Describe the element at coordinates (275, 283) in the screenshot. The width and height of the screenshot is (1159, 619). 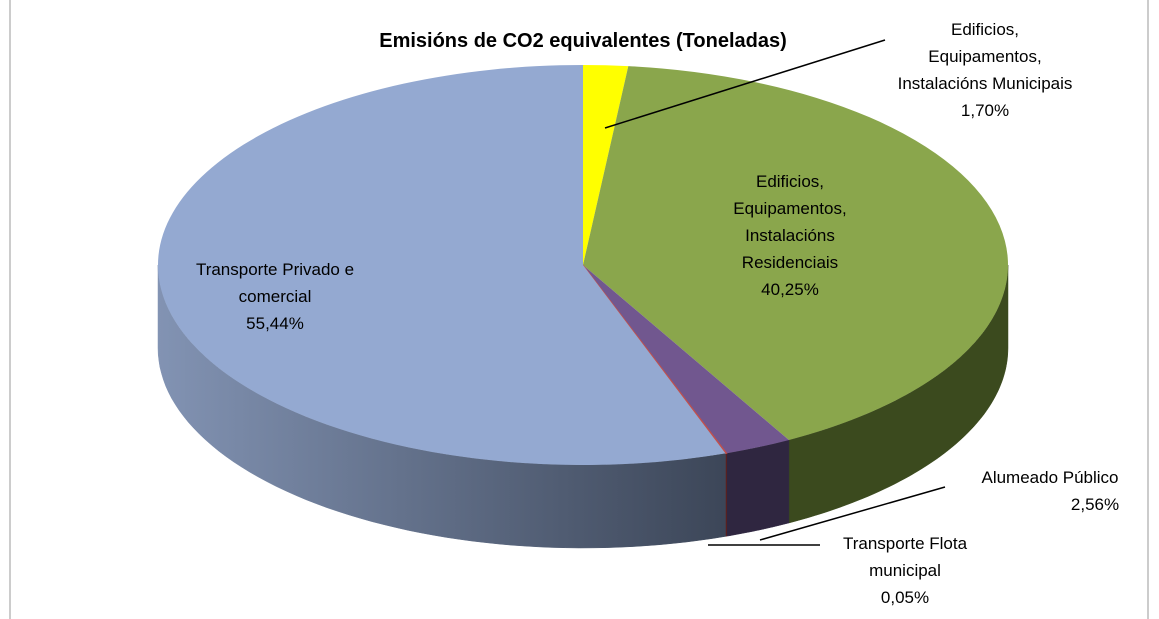
I see `slice-name: Transporte Privado e comercial` at that location.